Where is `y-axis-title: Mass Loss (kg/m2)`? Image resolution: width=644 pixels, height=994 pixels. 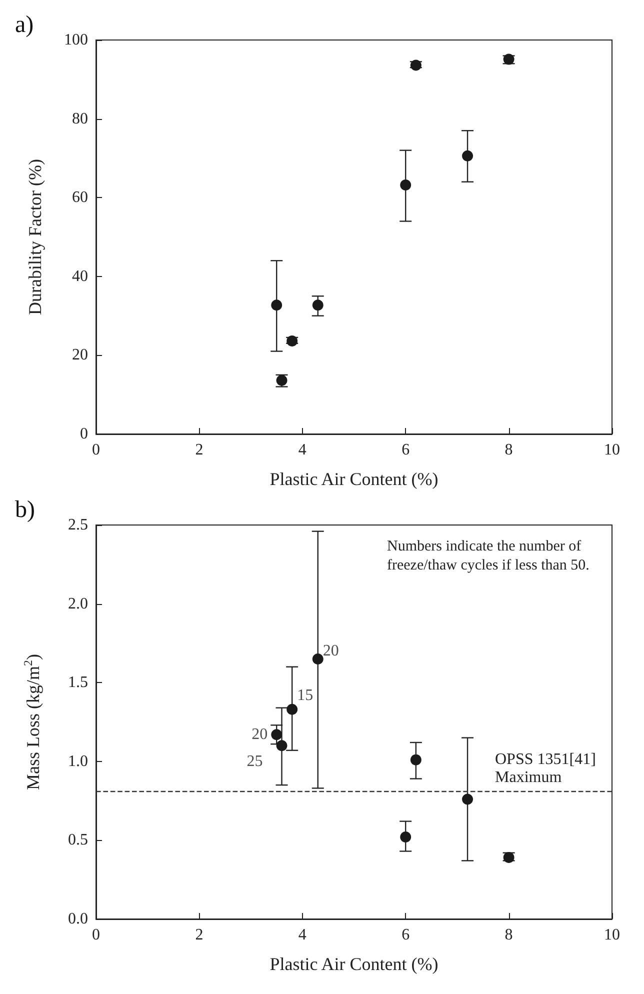
y-axis-title: Mass Loss (kg/m2) is located at coordinates (32, 722).